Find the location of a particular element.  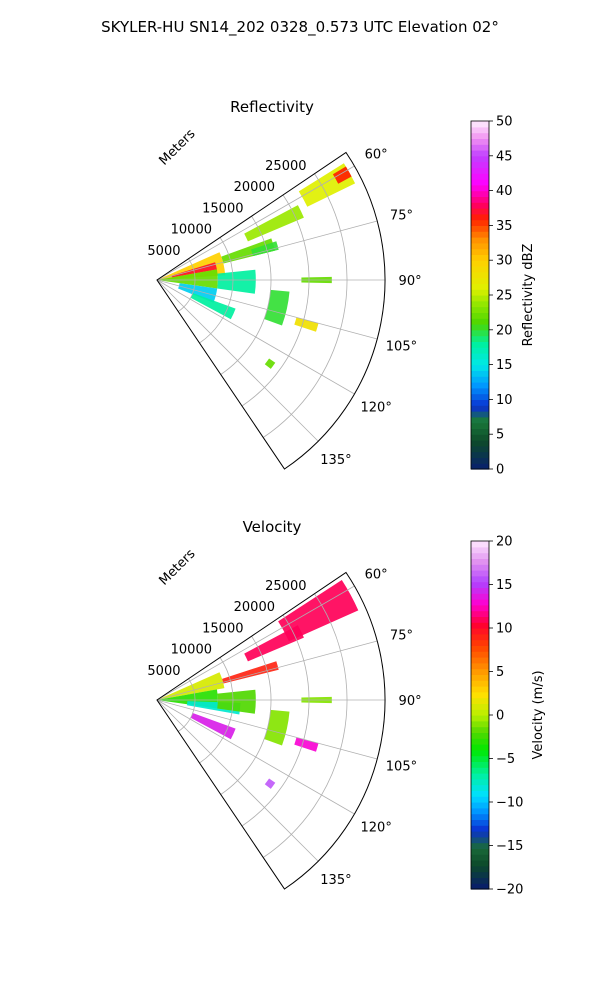

velocity-azimuth-tick-label: 60° is located at coordinates (376, 574).